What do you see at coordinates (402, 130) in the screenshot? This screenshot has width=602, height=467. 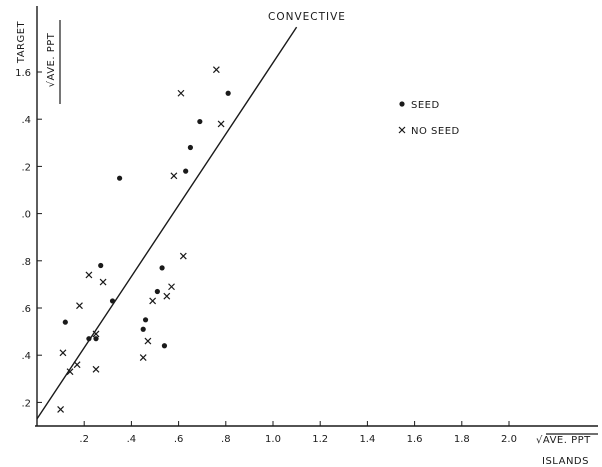 I see `legend-noseed-marker` at bounding box center [402, 130].